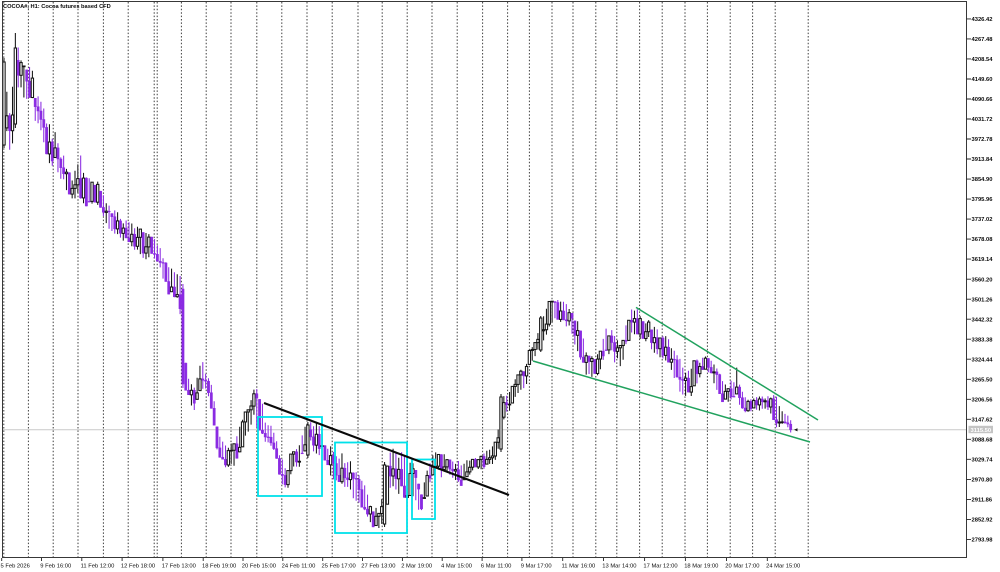  I want to click on svg-text: 20 Feb 15:00, so click(259, 567).